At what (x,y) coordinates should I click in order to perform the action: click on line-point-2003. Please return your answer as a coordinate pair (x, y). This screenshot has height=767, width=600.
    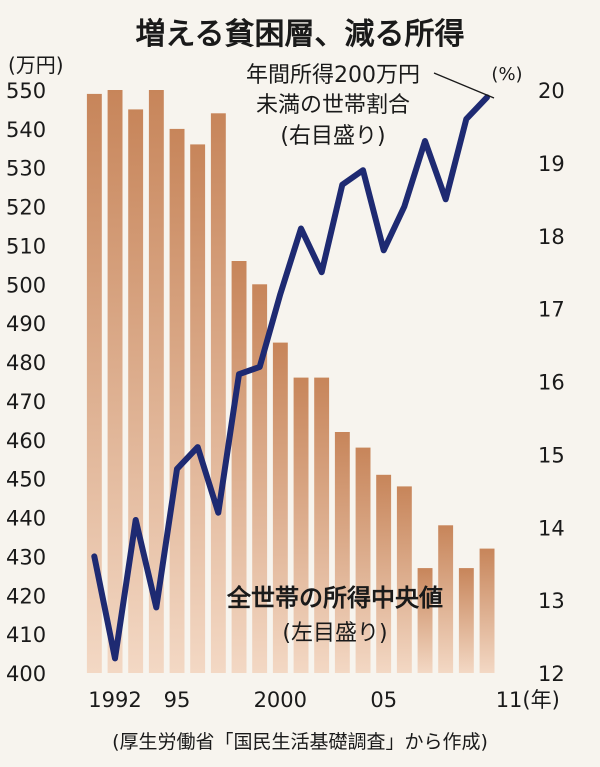
    Looking at the image, I should click on (342, 185).